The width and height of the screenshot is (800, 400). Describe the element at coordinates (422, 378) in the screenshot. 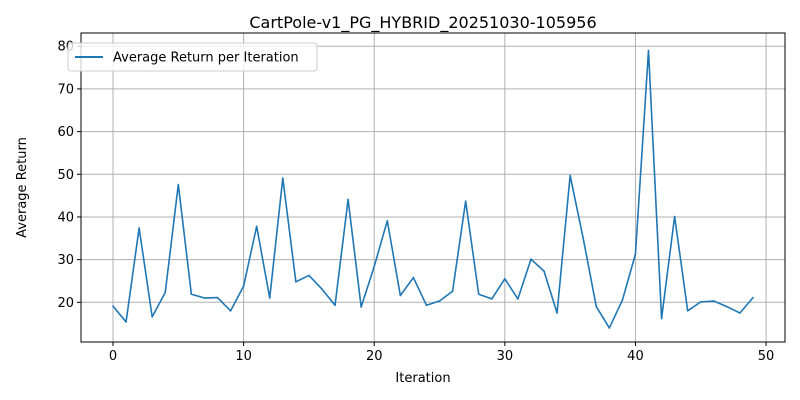

I see `x-axis-label: Iteration` at that location.